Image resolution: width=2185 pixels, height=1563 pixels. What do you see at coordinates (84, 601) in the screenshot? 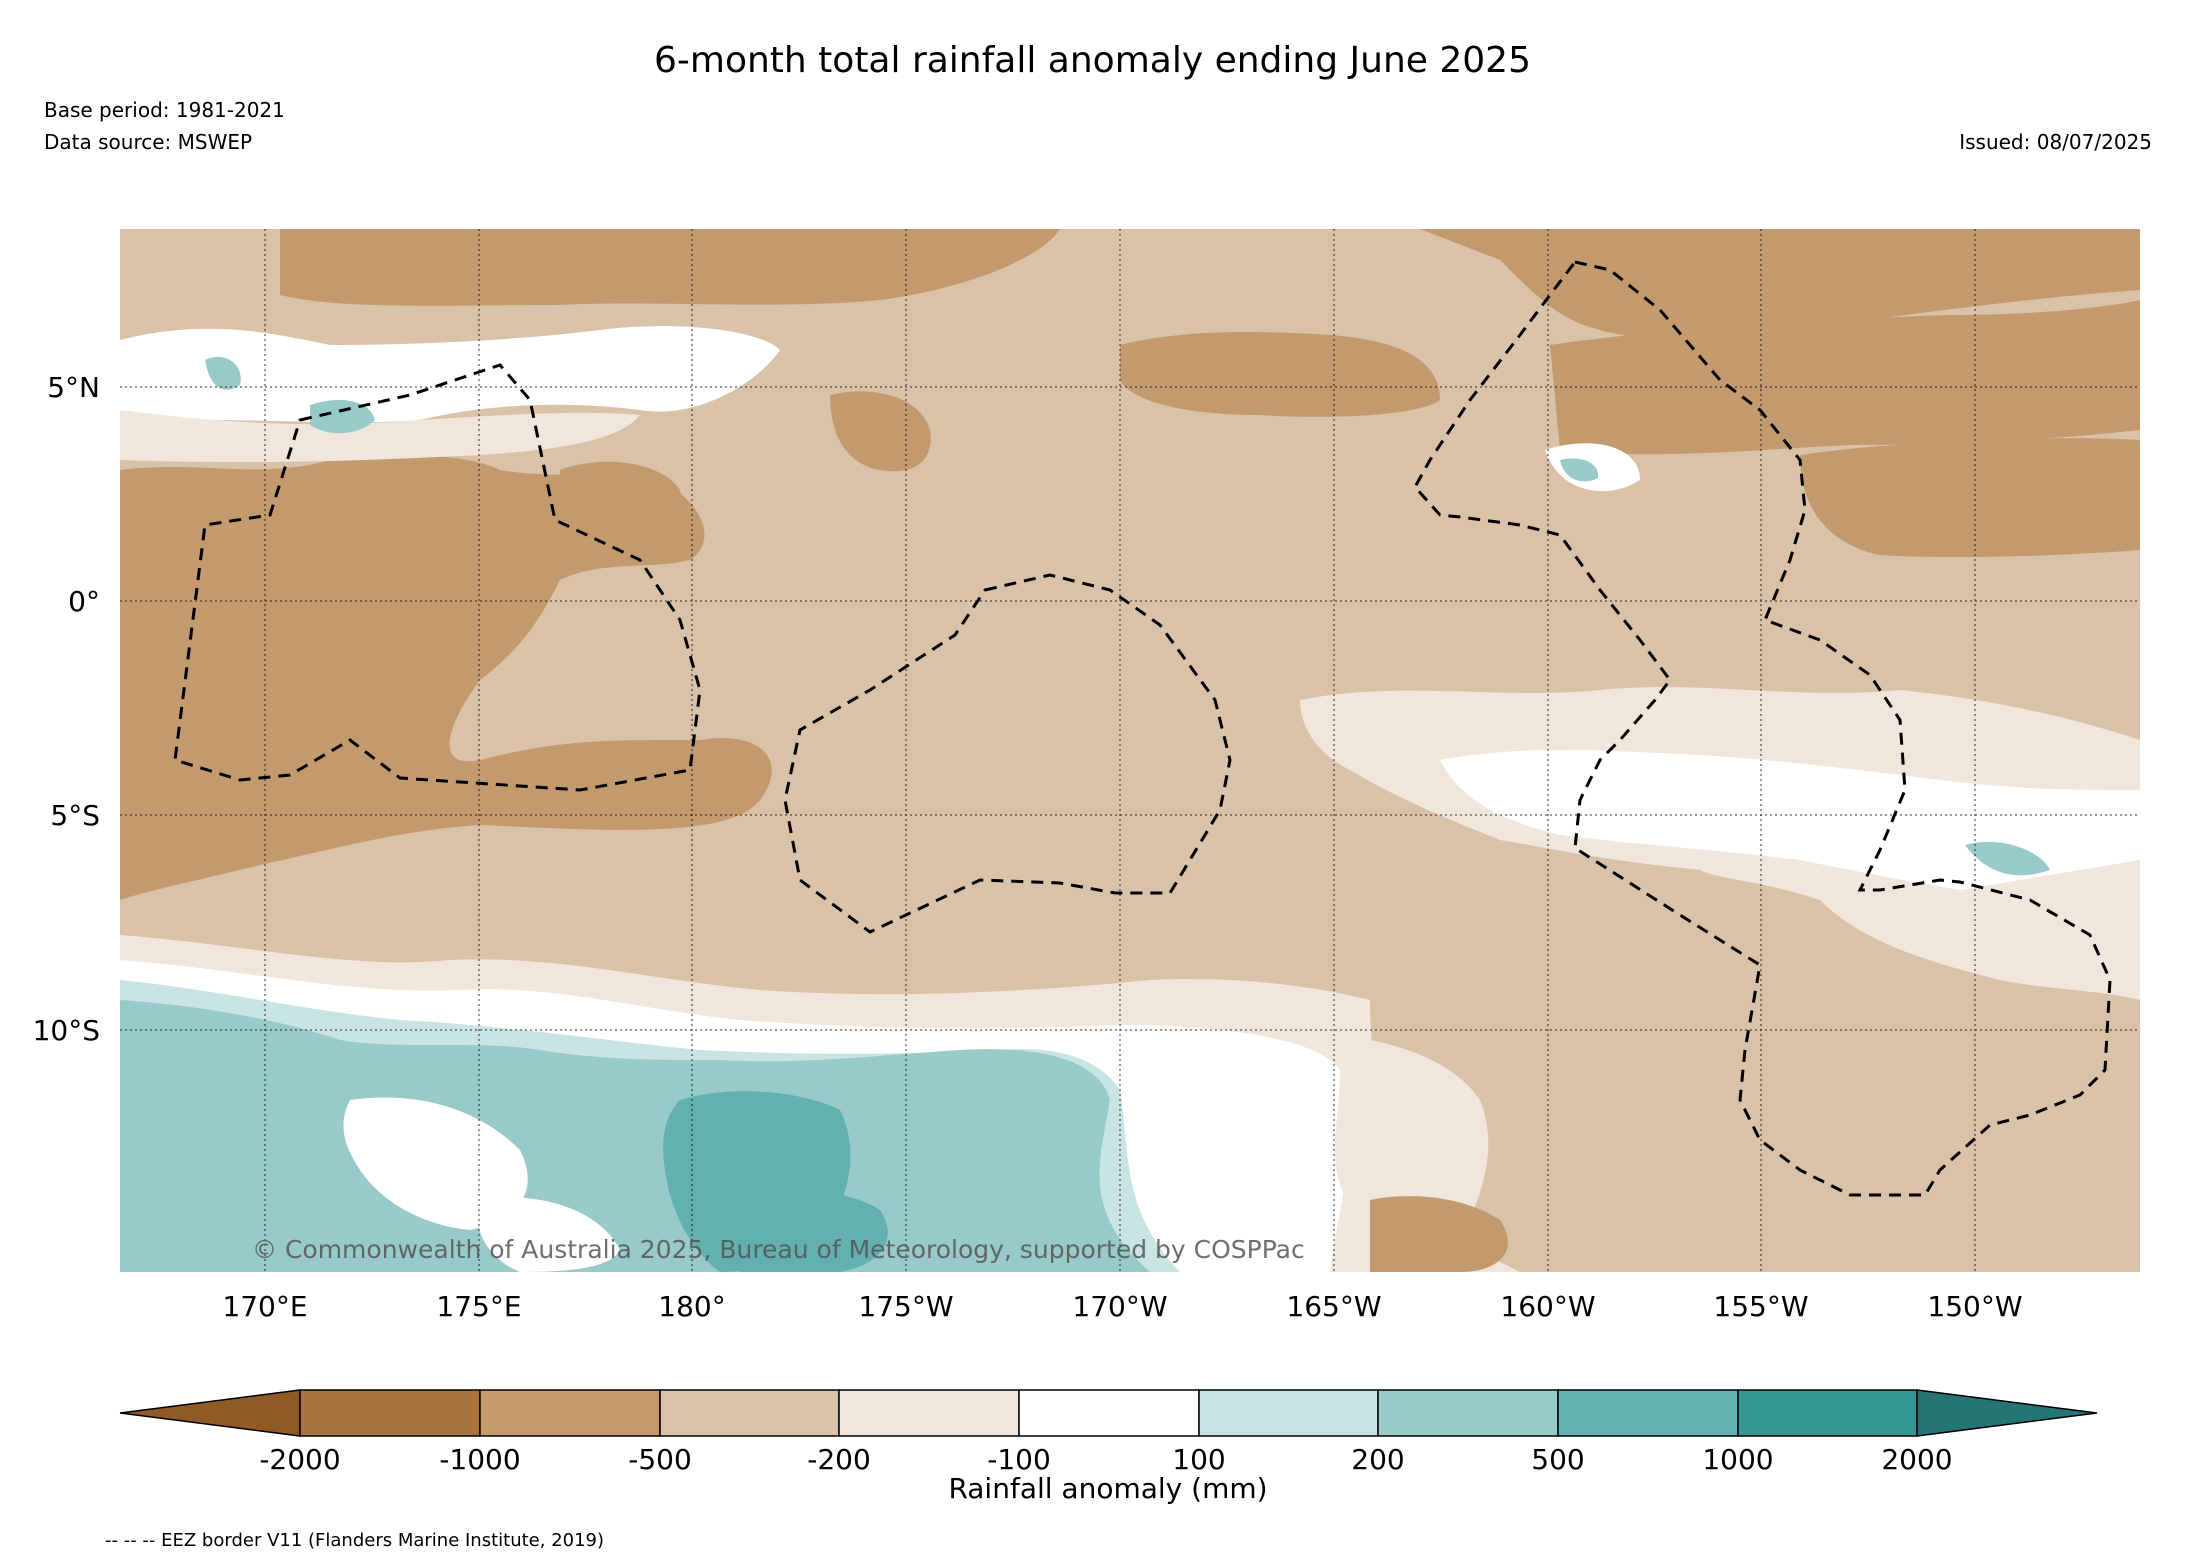
I see `lat-label: 0°` at bounding box center [84, 601].